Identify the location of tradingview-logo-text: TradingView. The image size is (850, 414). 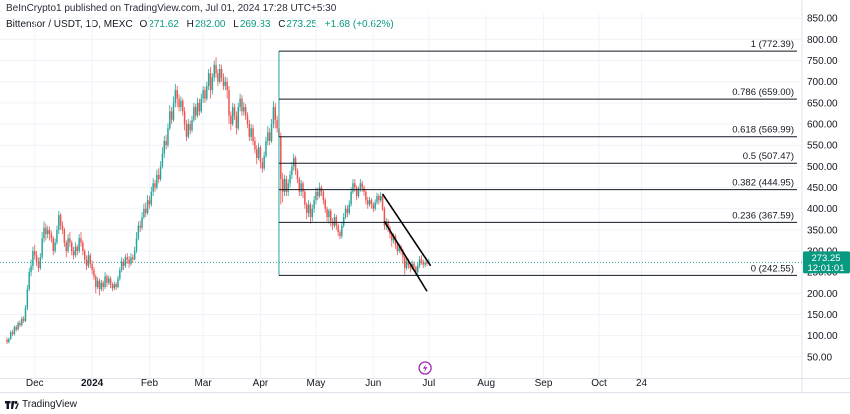
(50, 404).